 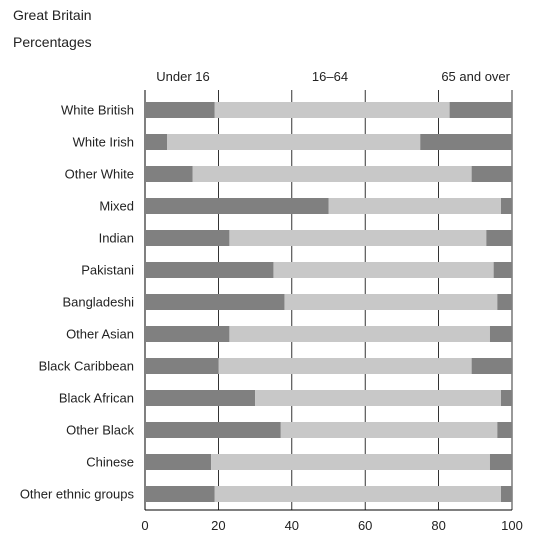 I want to click on category-label: Chinese, so click(x=110, y=462).